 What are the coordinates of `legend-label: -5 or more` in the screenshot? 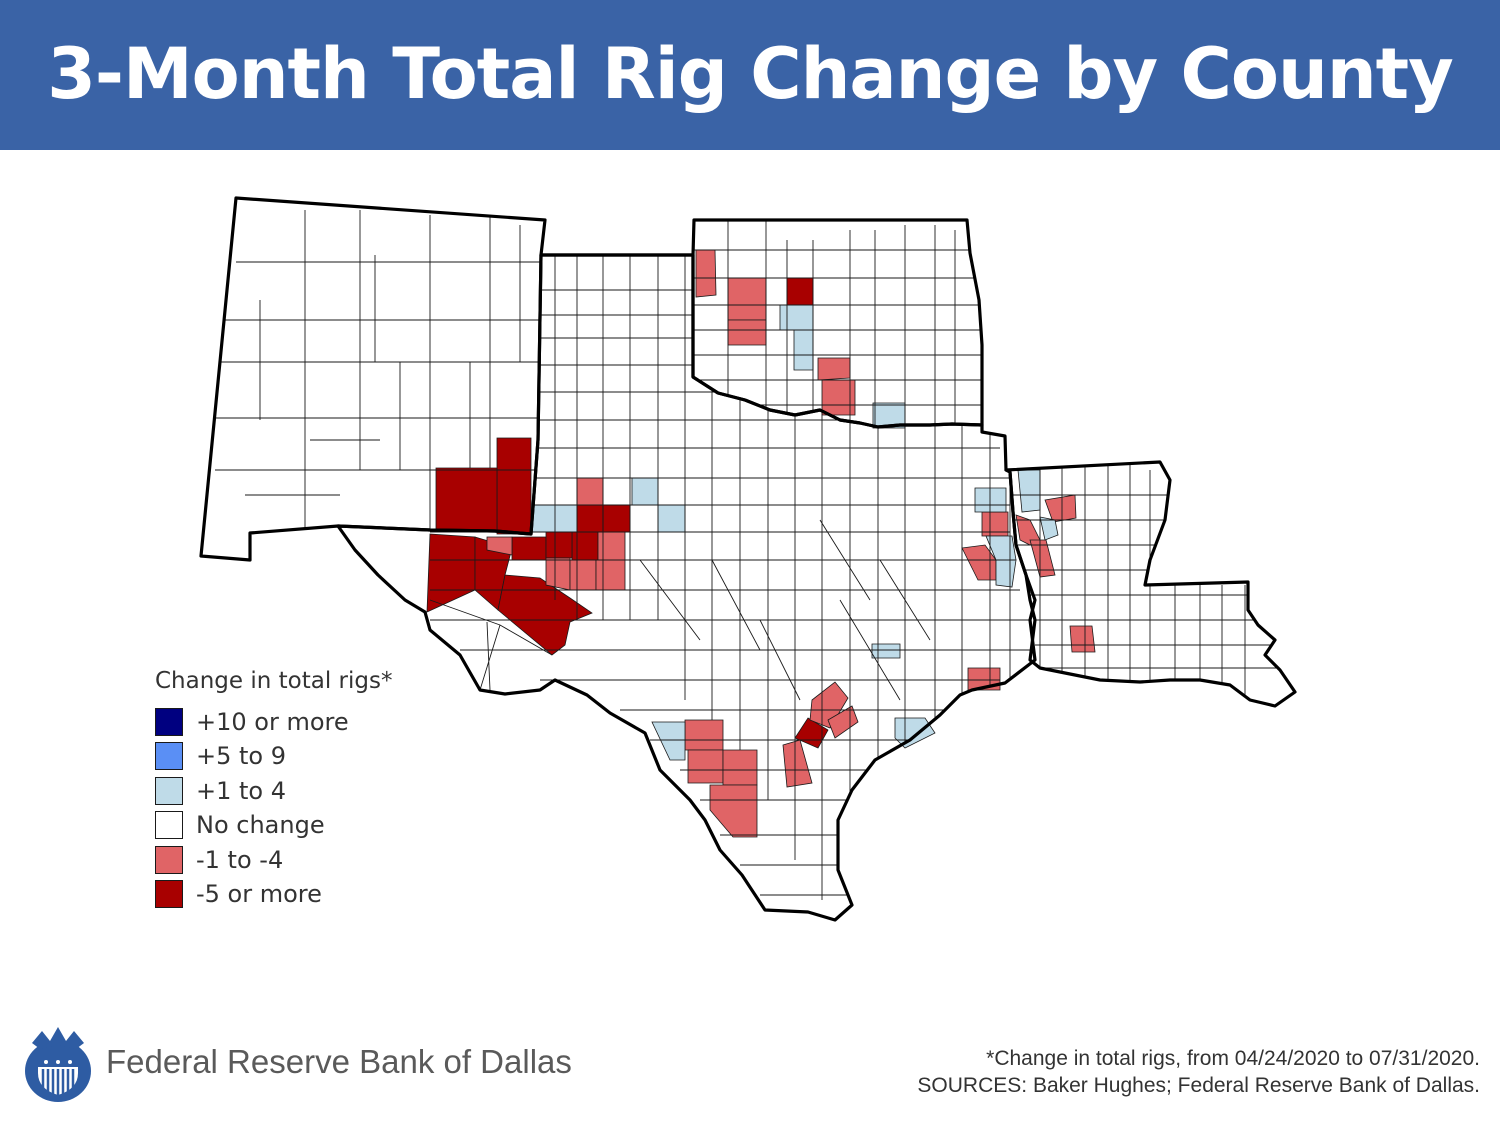 It's located at (259, 893).